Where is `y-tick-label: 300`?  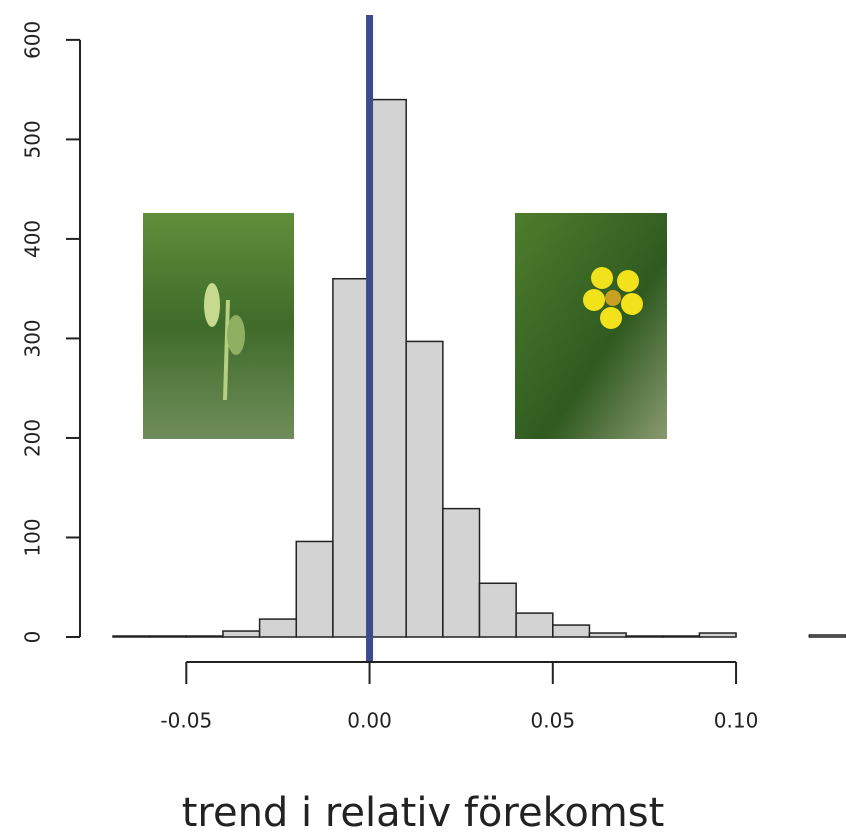 y-tick-label: 300 is located at coordinates (33, 338).